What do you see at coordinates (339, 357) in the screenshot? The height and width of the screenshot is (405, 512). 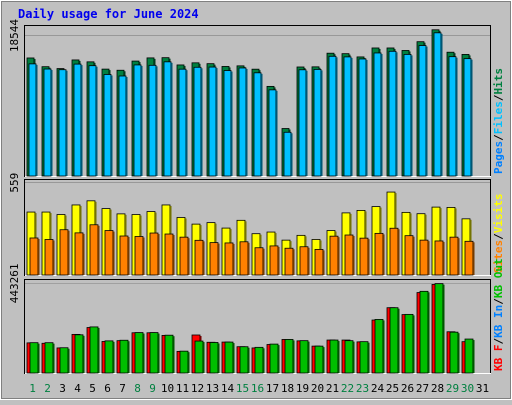 I see `bar-kb-out-day-21-edge` at bounding box center [339, 357].